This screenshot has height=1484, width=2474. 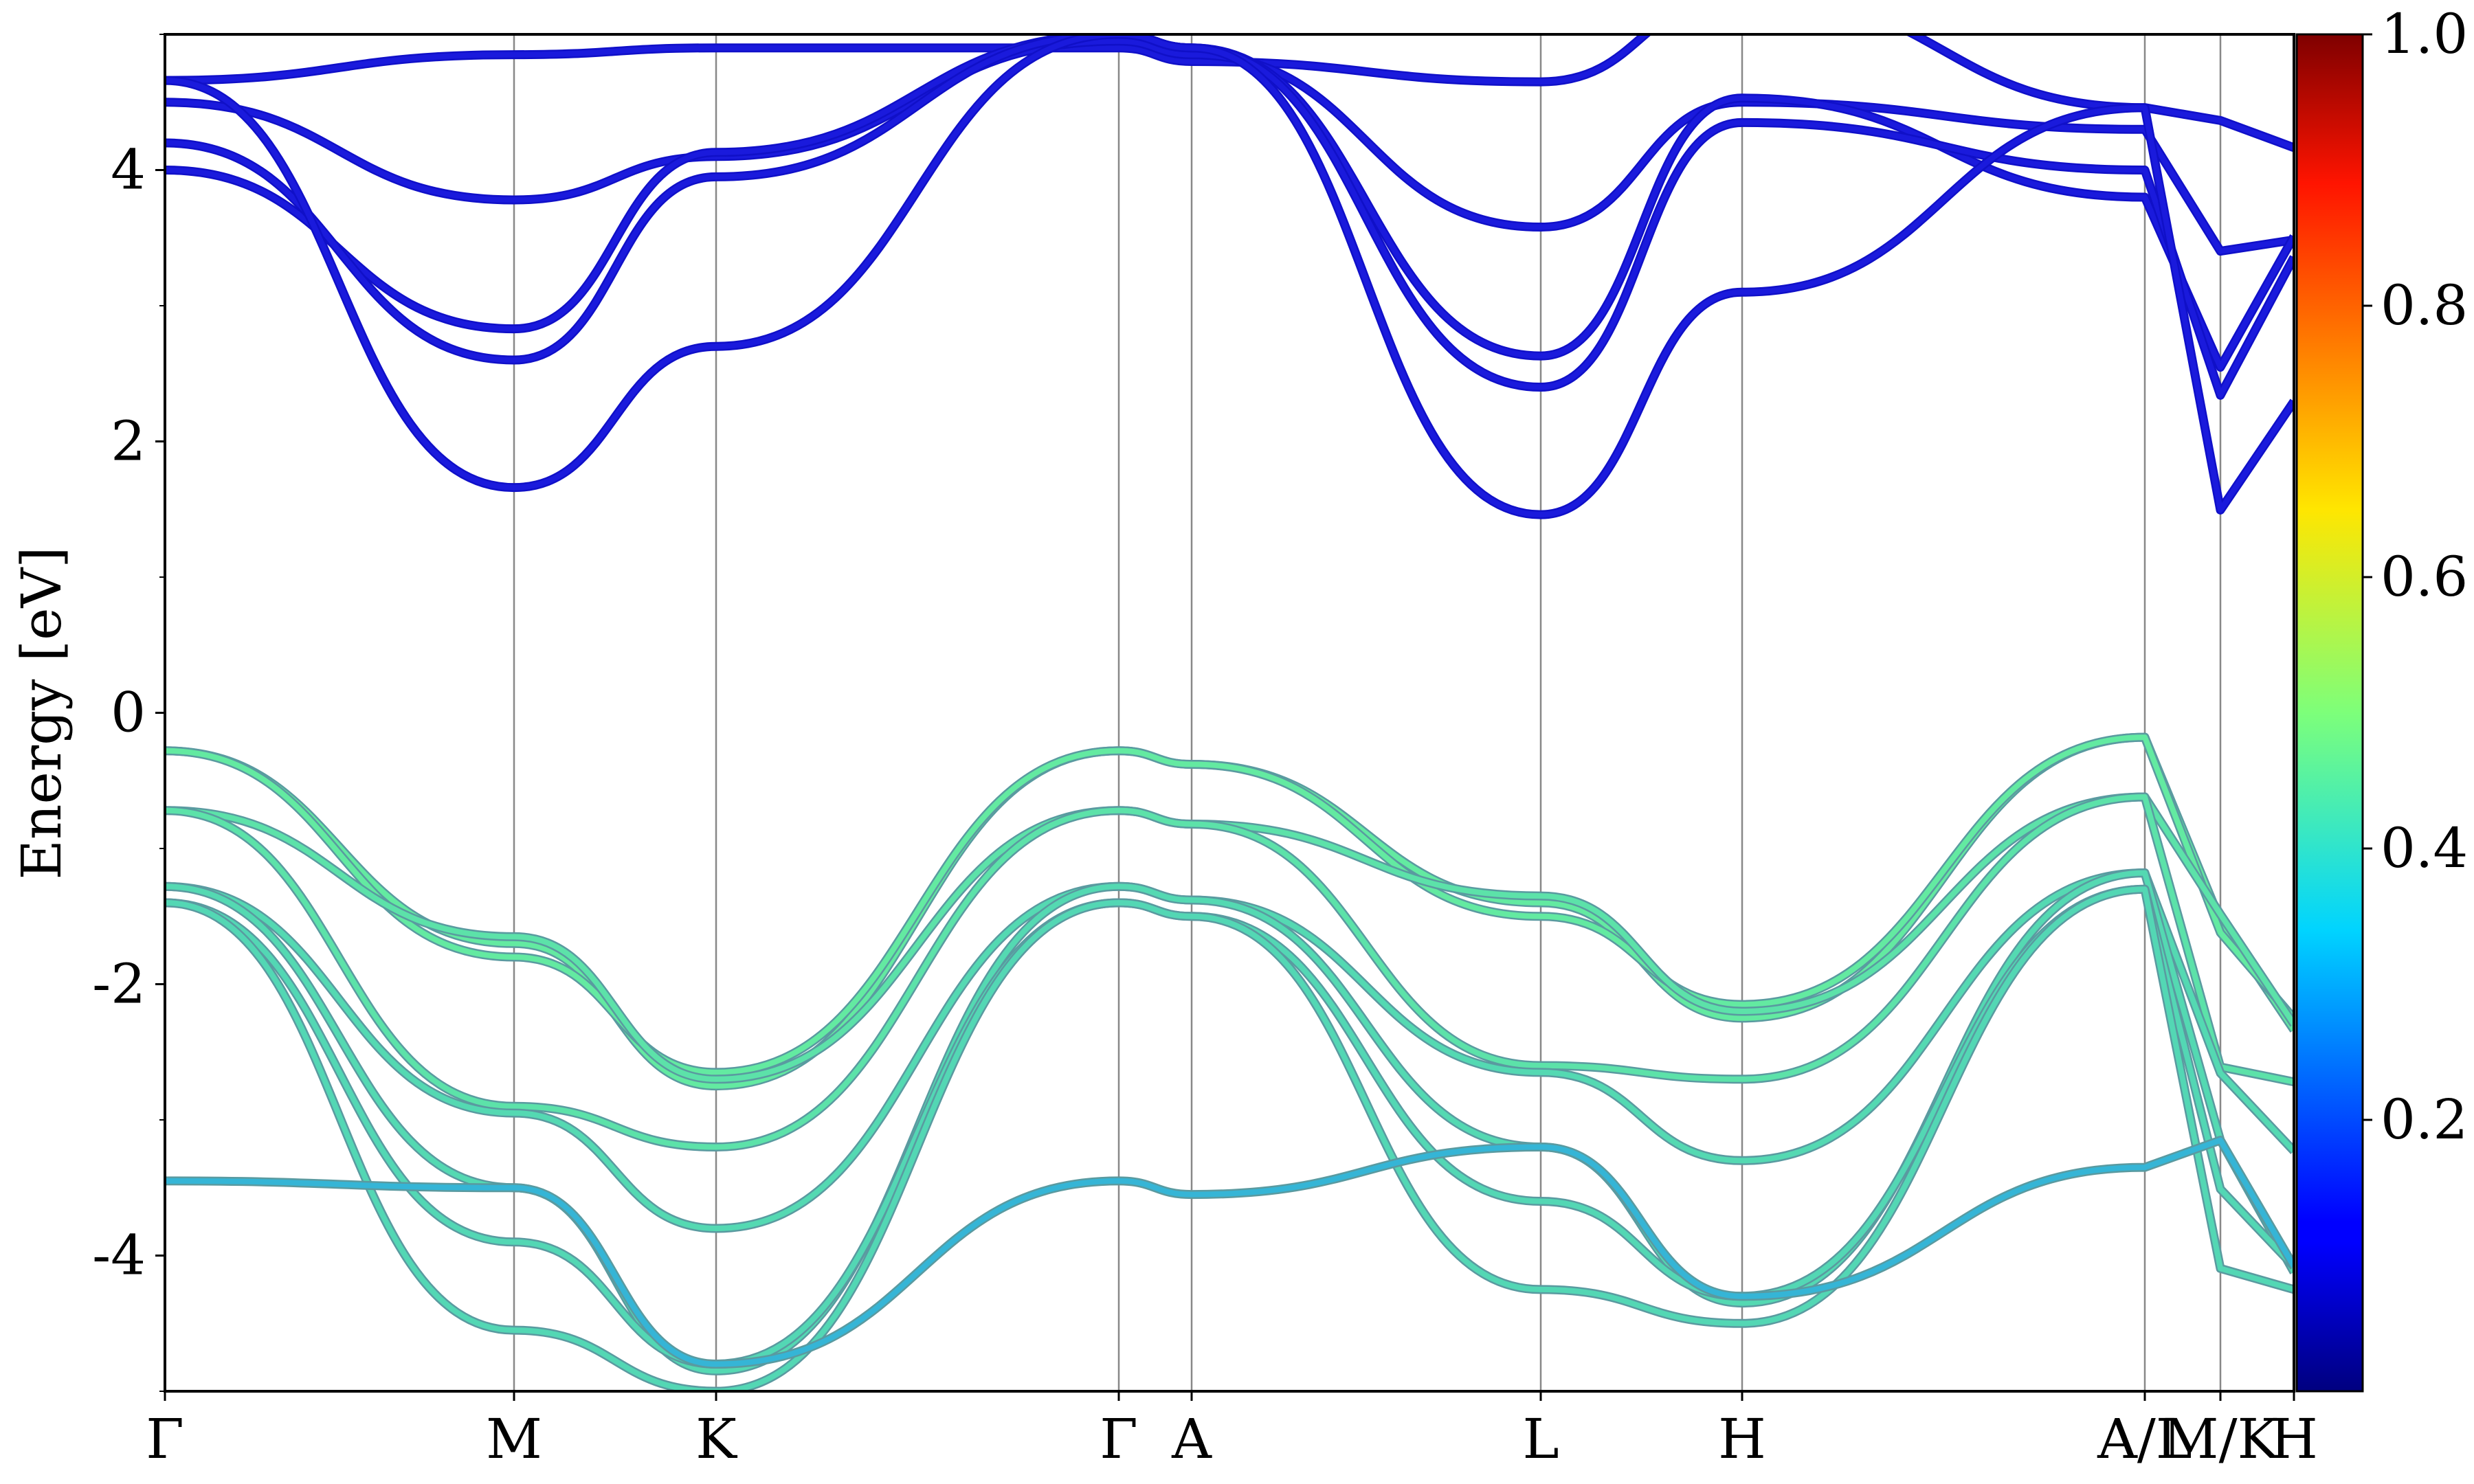 What do you see at coordinates (2329, 713) in the screenshot?
I see `colorbar` at bounding box center [2329, 713].